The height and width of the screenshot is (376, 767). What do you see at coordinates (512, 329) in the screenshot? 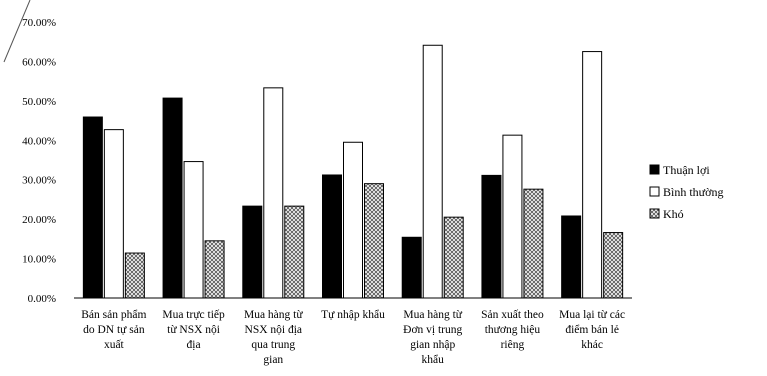
I see `category-label: Sản xuất theo thương hiệu riêng` at bounding box center [512, 329].